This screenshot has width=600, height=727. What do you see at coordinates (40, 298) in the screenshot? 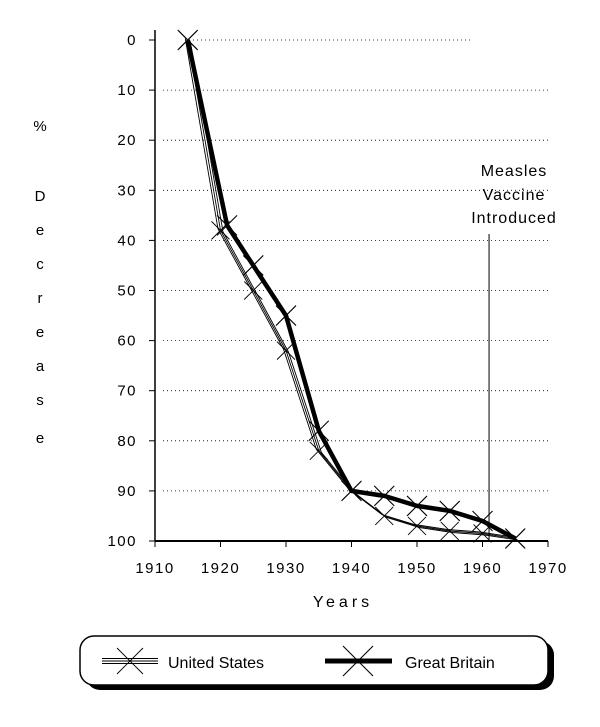
I see `y-axis-label-char: r` at bounding box center [40, 298].